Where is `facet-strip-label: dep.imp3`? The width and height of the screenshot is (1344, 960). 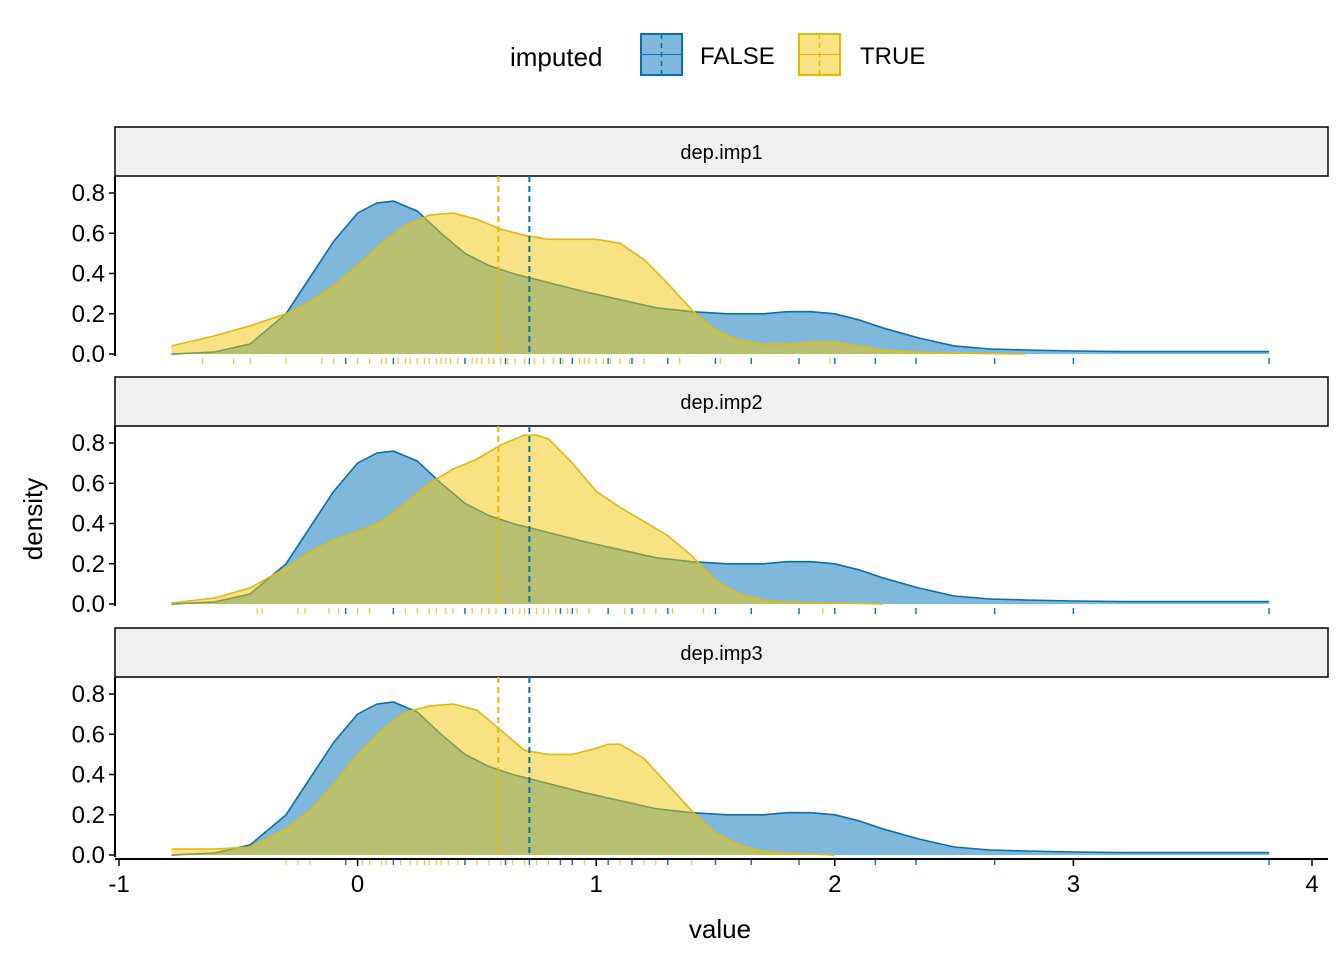 facet-strip-label: dep.imp3 is located at coordinates (721, 654).